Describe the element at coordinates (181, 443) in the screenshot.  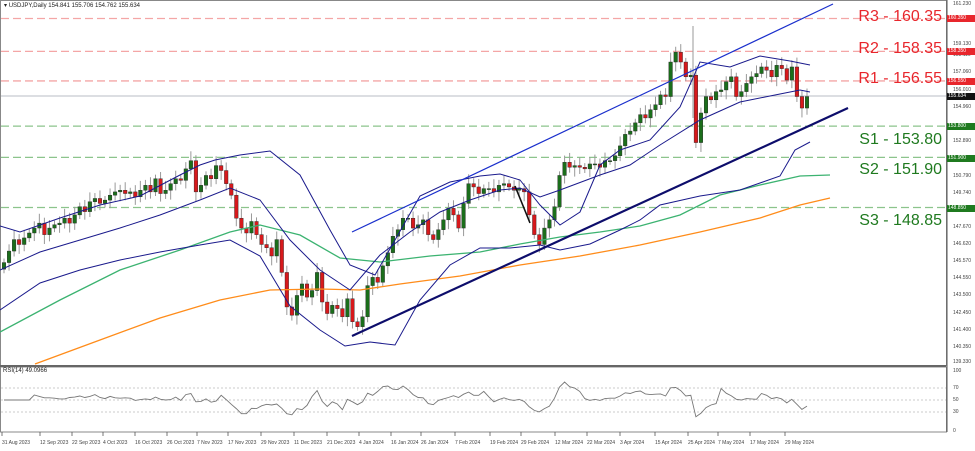
I see `x-tick-label: 26 Oct 2023` at that location.